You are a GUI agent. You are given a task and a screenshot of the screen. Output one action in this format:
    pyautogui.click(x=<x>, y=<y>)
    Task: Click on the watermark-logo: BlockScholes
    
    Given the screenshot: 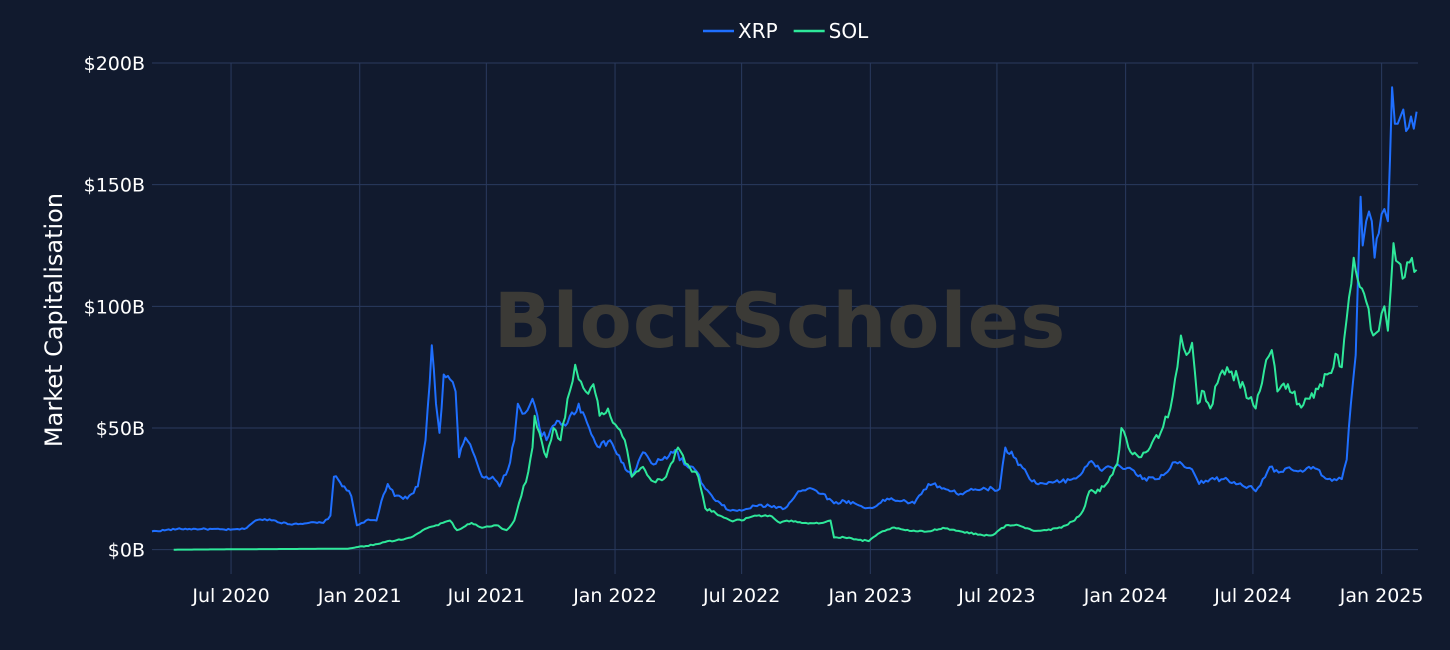 What is the action you would take?
    pyautogui.click(x=780, y=320)
    